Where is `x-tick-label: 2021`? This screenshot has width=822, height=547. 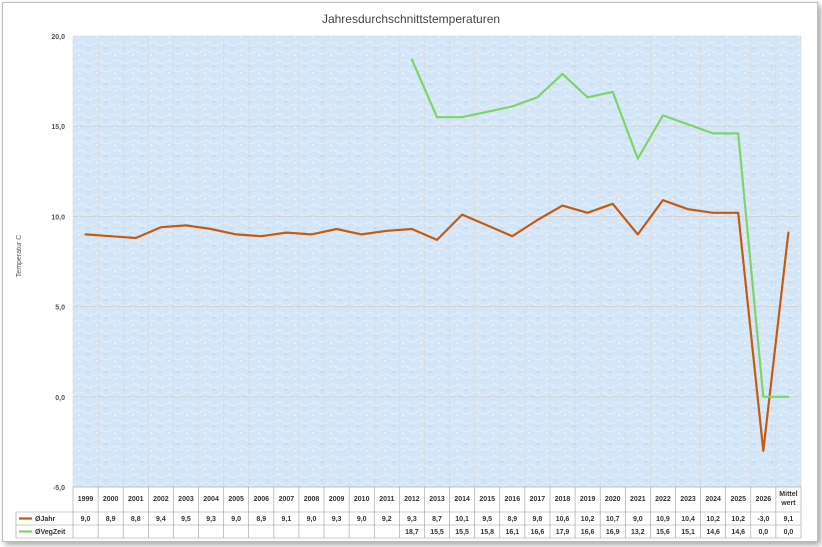
x-tick-label: 2021 is located at coordinates (638, 499).